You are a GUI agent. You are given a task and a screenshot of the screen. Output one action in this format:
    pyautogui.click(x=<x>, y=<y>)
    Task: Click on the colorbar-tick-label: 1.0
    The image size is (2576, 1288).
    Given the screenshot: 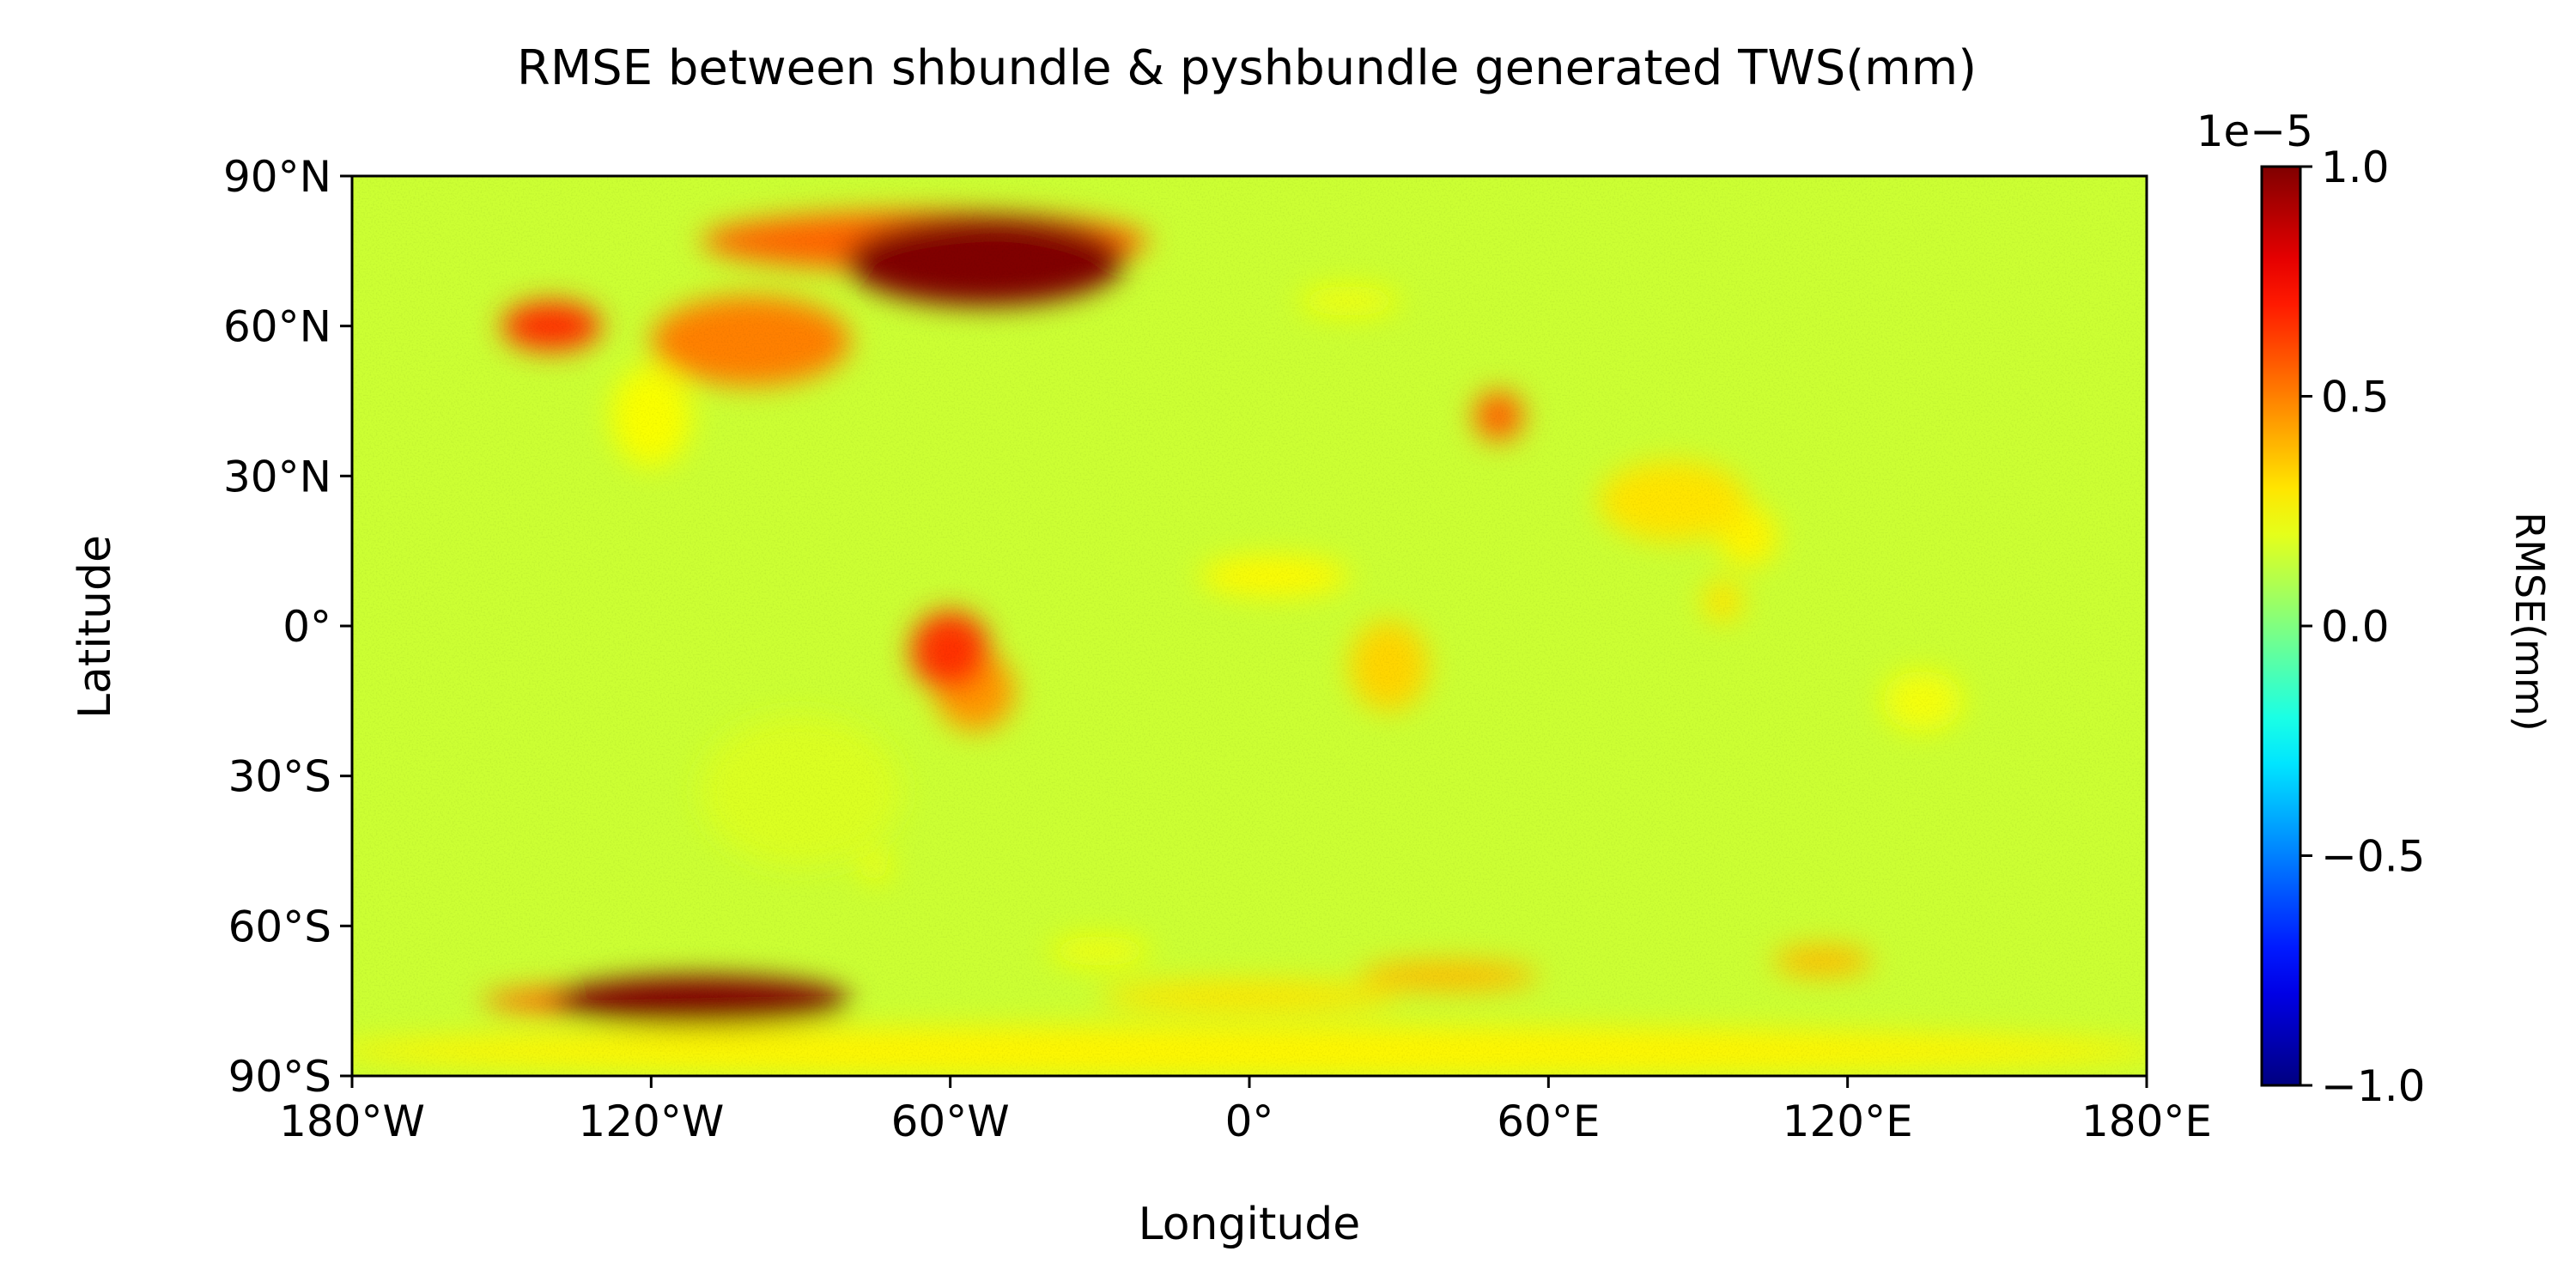 What is the action you would take?
    pyautogui.click(x=2355, y=167)
    